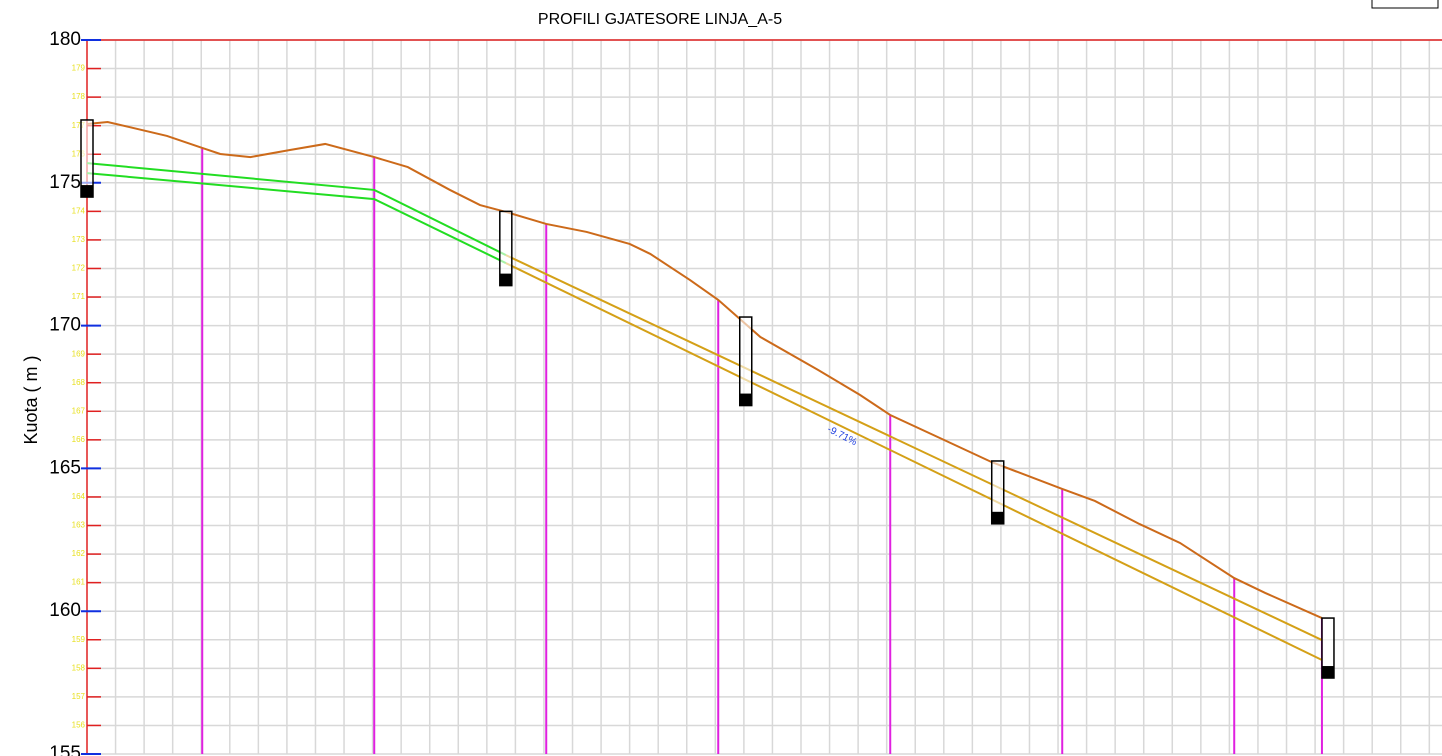 This screenshot has width=1442, height=756. I want to click on y-minor-tick-label: 156, so click(79, 725).